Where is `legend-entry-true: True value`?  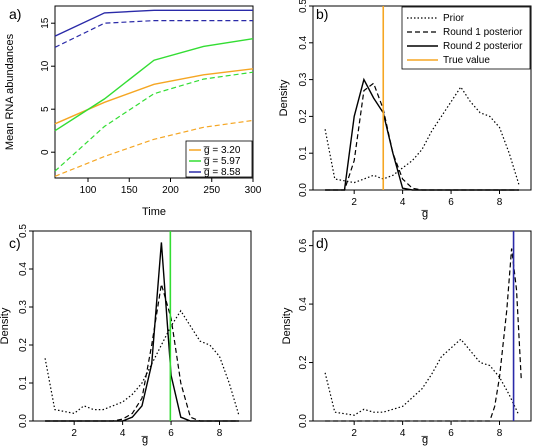 legend-entry-true: True value is located at coordinates (466, 60).